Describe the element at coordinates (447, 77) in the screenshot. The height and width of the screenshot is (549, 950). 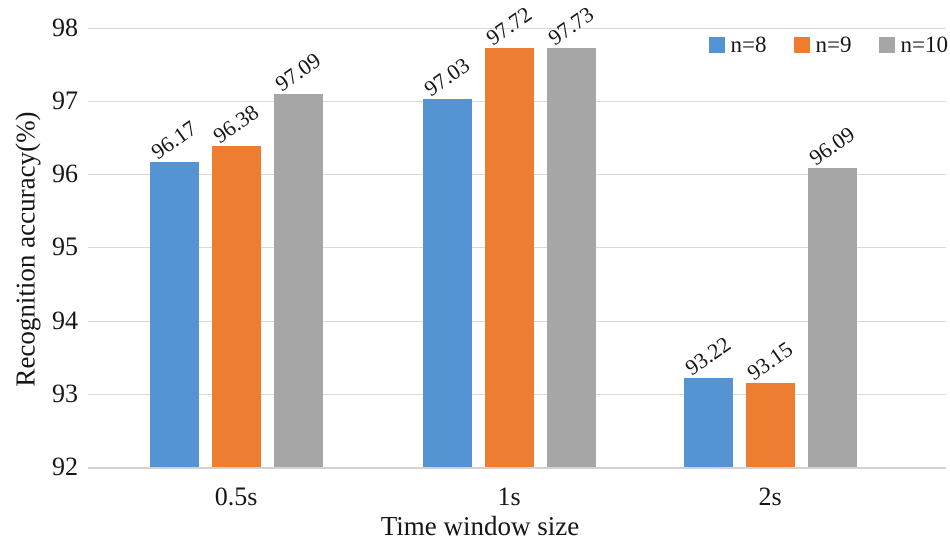
I see `bar-value-label: 97.03` at that location.